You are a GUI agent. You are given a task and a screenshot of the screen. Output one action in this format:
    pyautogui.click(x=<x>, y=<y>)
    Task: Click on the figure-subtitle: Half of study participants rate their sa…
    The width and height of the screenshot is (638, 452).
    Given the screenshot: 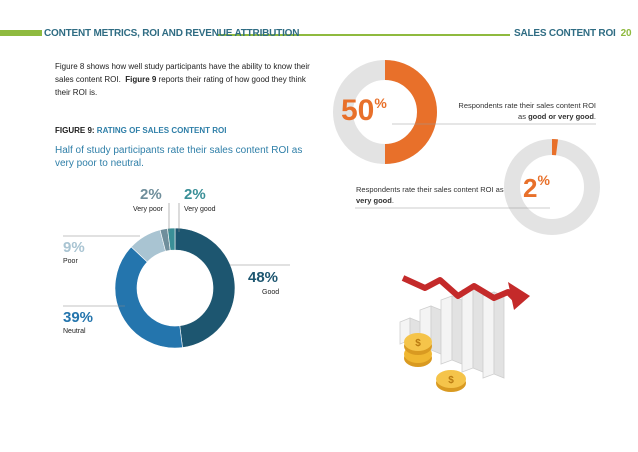 What is the action you would take?
    pyautogui.click(x=179, y=157)
    